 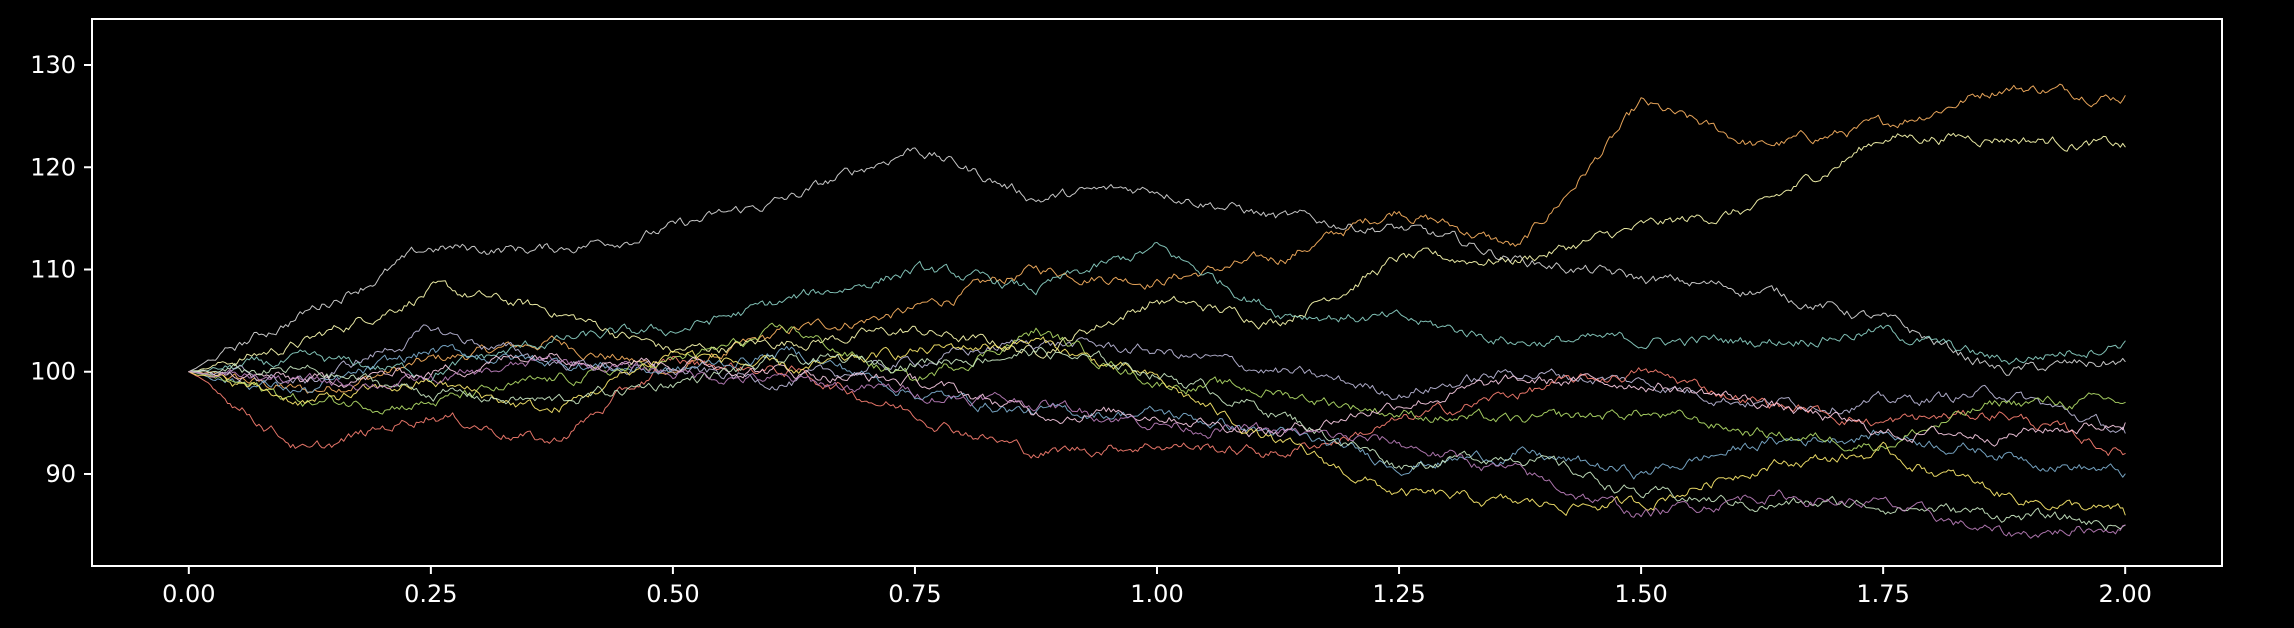 What do you see at coordinates (60, 474) in the screenshot?
I see `y-tick-label: 90` at bounding box center [60, 474].